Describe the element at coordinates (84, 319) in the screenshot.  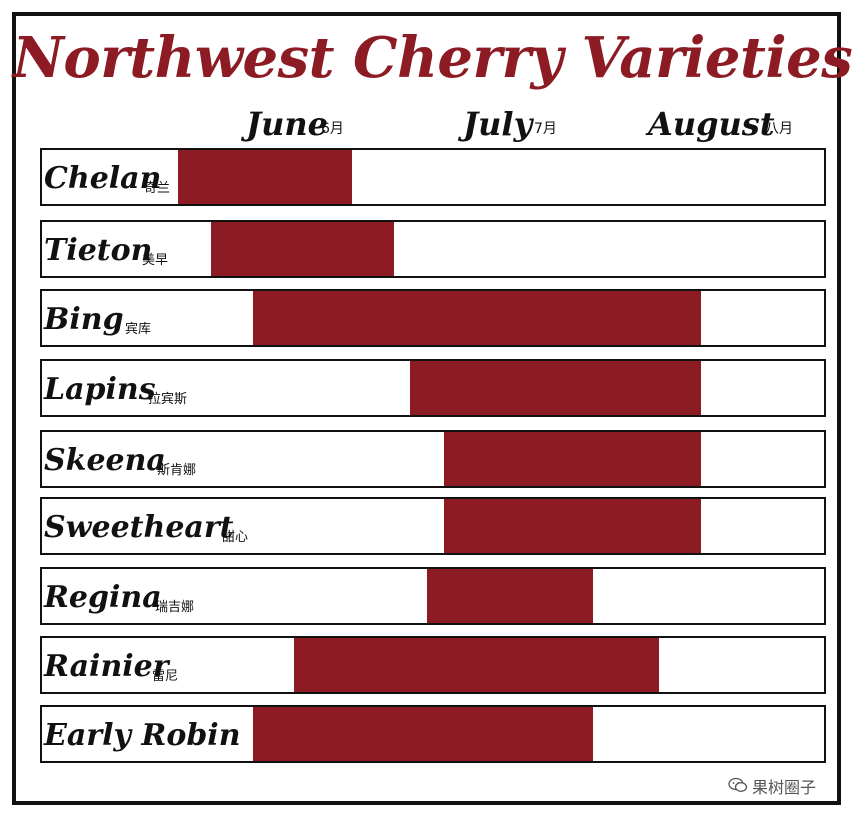
I see `variety-name: Bing` at that location.